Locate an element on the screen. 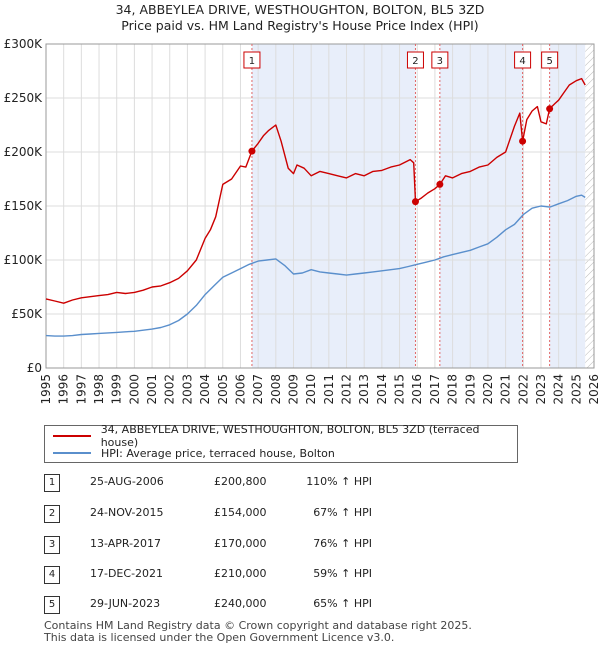 The height and width of the screenshot is (650, 600). x-tick-label: 1996 is located at coordinates (64, 389).